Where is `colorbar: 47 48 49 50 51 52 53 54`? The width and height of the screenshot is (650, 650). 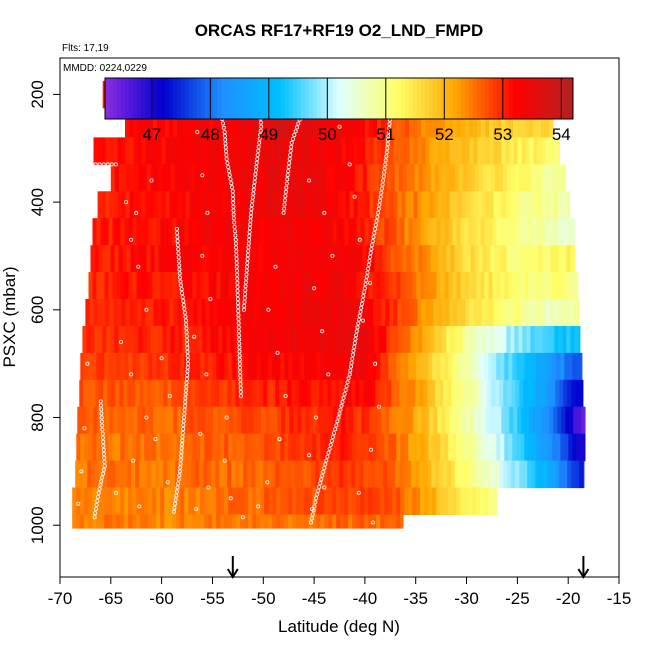
colorbar: 47 48 49 50 51 52 53 54 is located at coordinates (339, 110).